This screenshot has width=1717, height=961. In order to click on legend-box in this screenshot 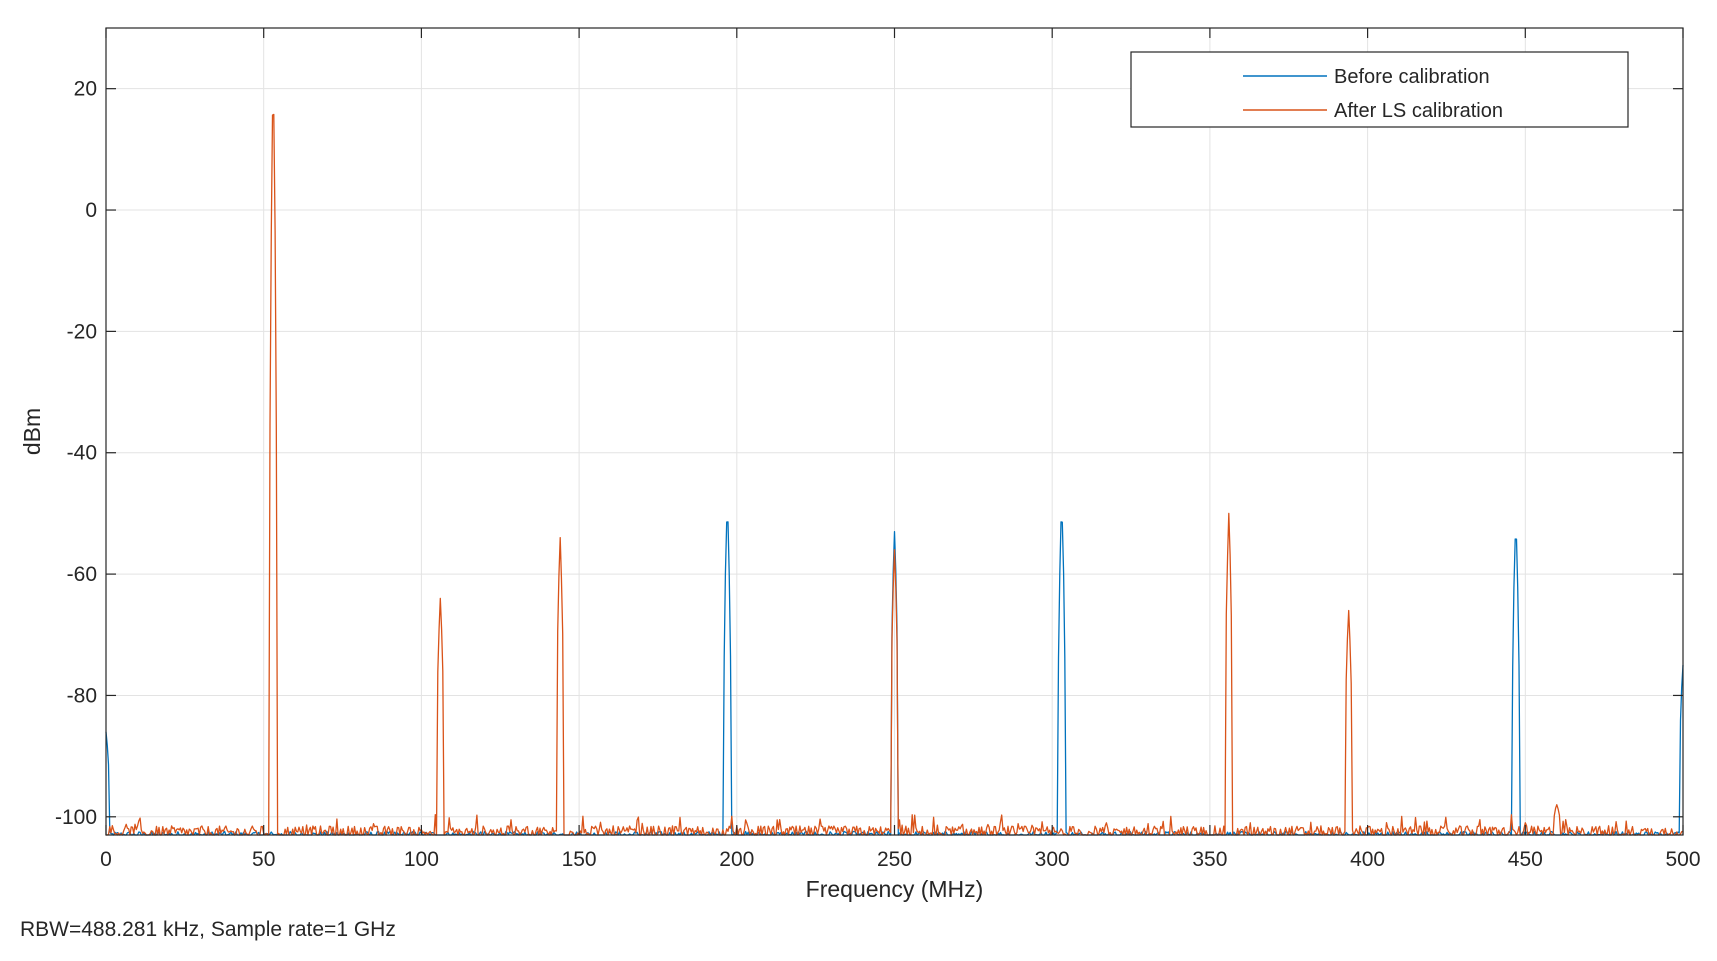, I will do `click(1379, 89)`.